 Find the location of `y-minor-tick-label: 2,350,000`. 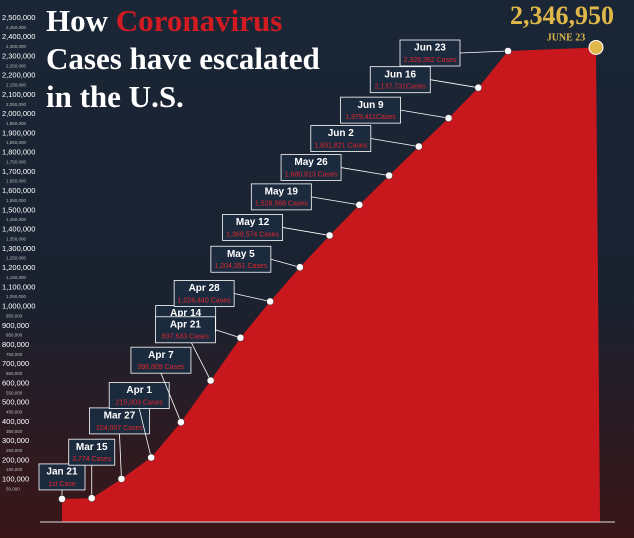

y-minor-tick-label: 2,350,000 is located at coordinates (16, 46).